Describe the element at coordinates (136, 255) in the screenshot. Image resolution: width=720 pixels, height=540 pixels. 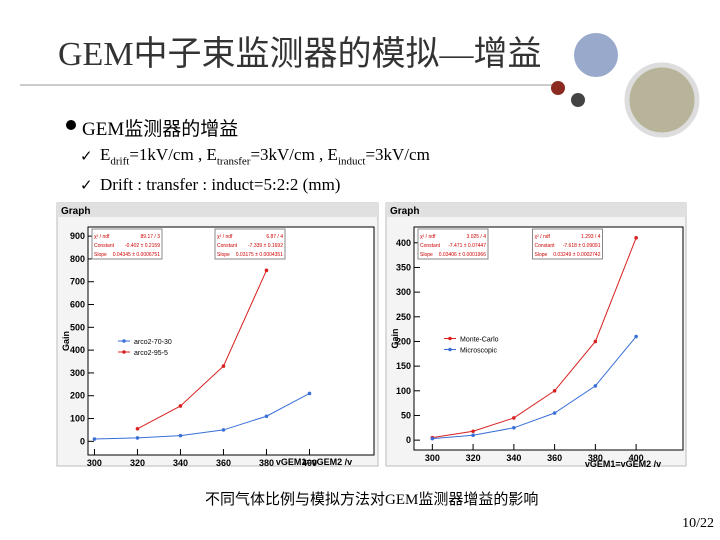
I see `stats-value: 0.04345 ± 0.0006751` at that location.